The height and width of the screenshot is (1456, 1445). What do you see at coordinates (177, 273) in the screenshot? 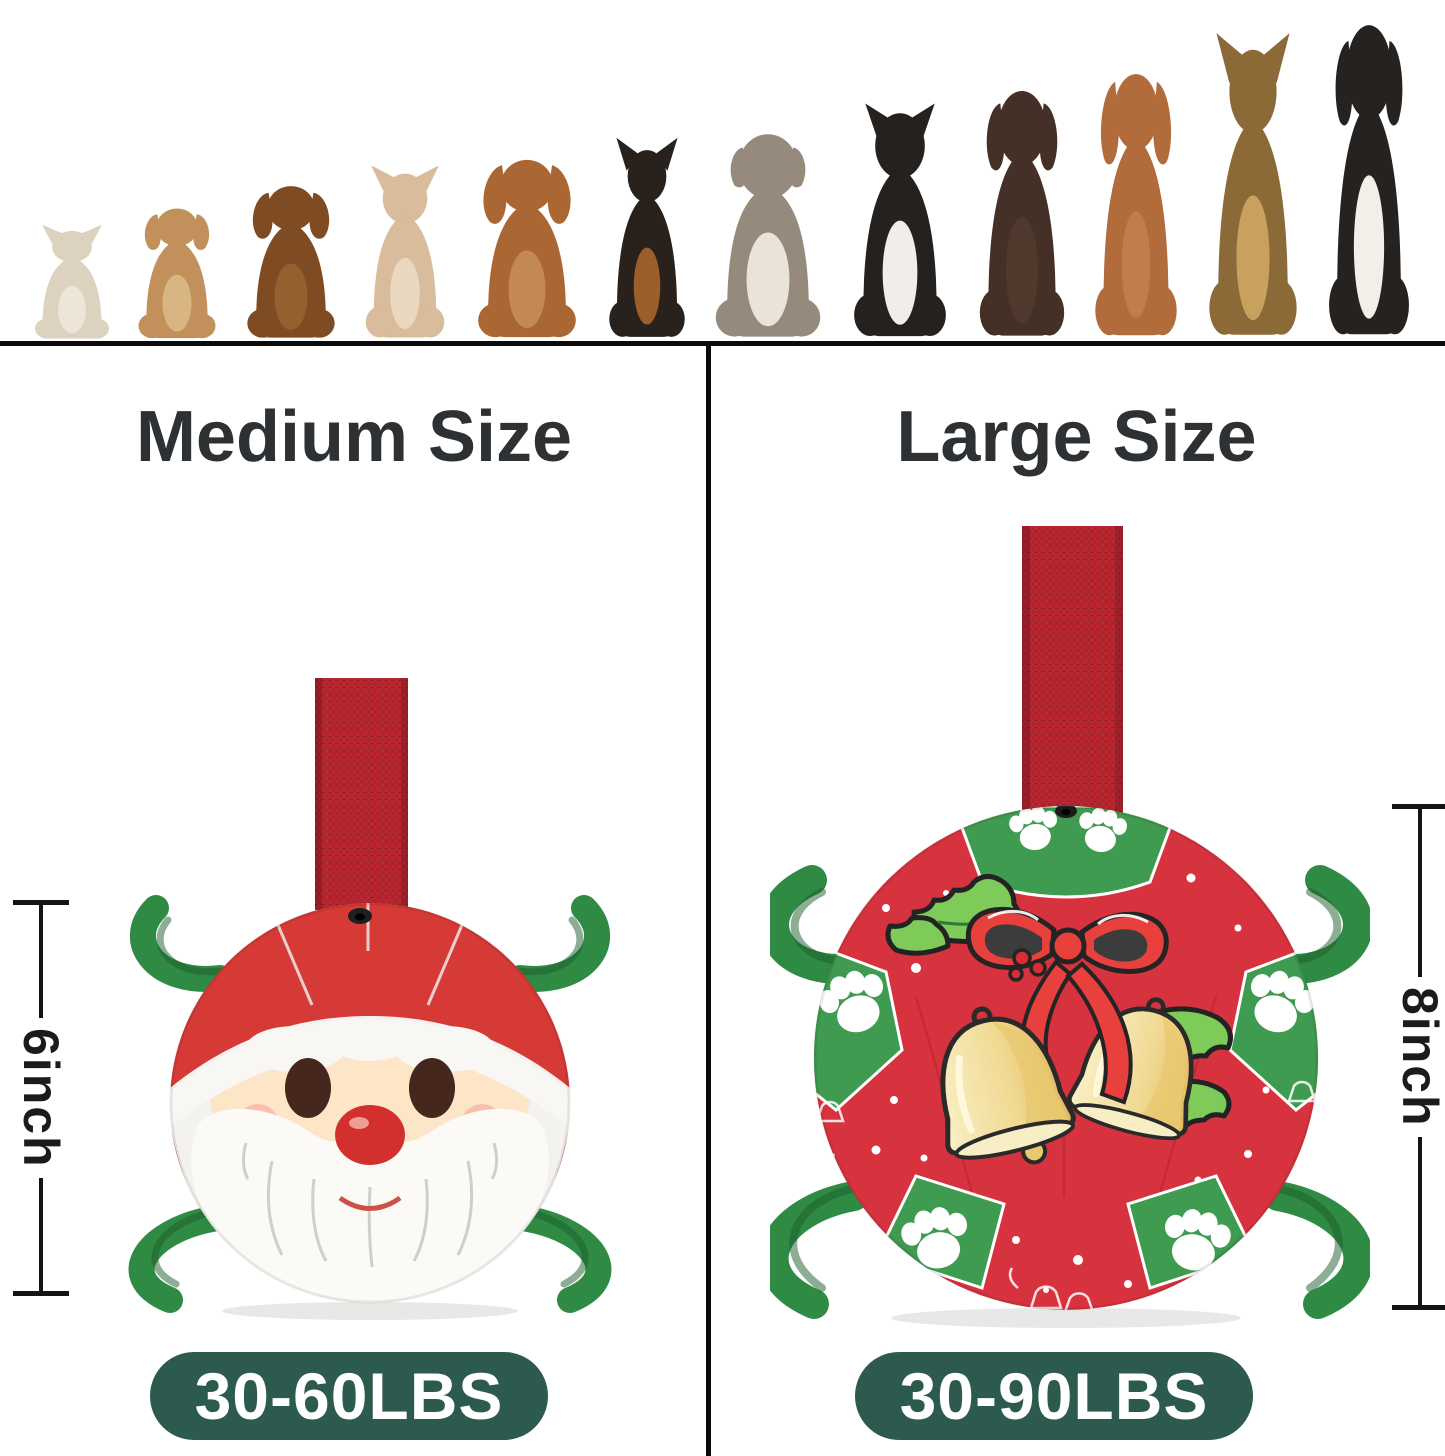
I see `dog-puppy-icon` at bounding box center [177, 273].